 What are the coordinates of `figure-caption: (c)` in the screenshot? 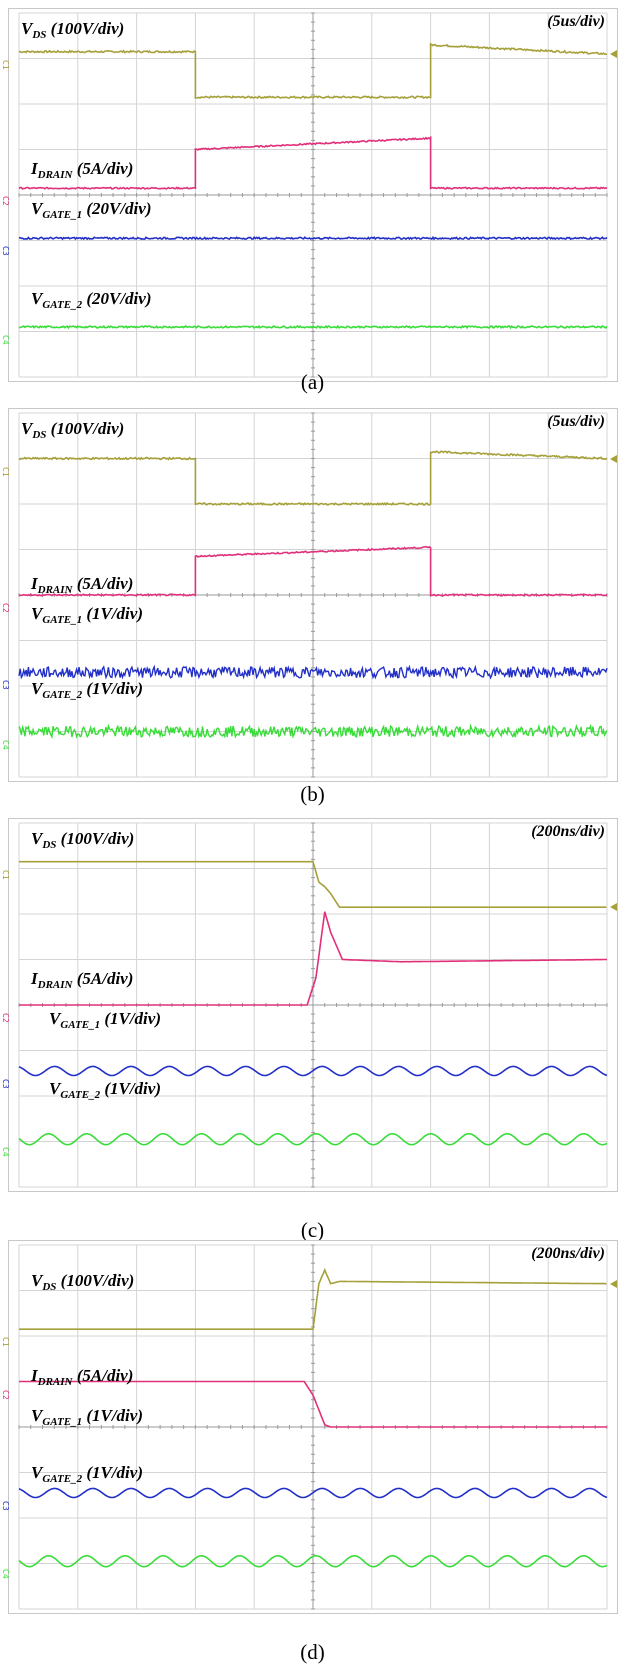 It's located at (312, 1230).